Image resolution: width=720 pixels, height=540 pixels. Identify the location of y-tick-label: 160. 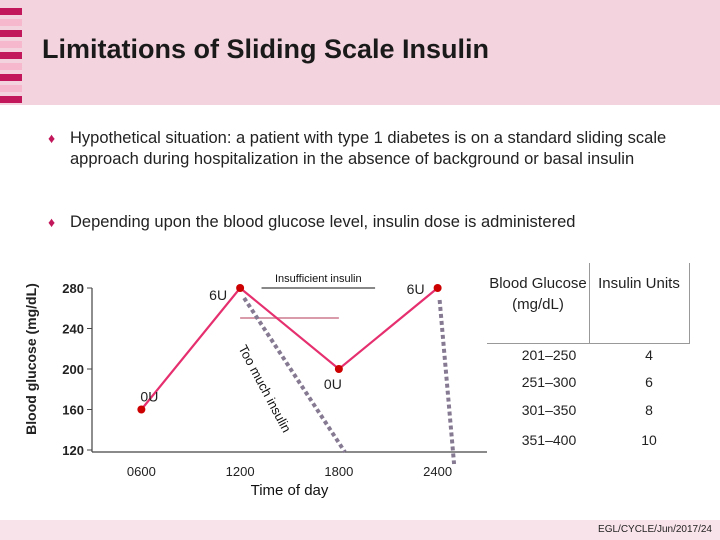
(73, 410).